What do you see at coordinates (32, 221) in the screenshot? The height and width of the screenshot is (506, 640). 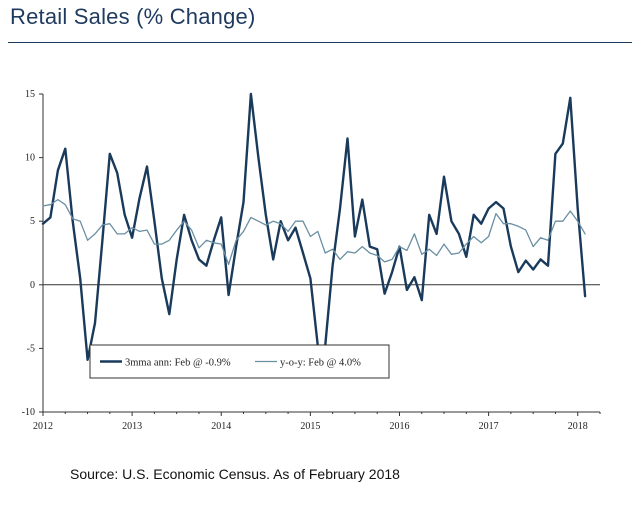 I see `y-tick-label: 5` at bounding box center [32, 221].